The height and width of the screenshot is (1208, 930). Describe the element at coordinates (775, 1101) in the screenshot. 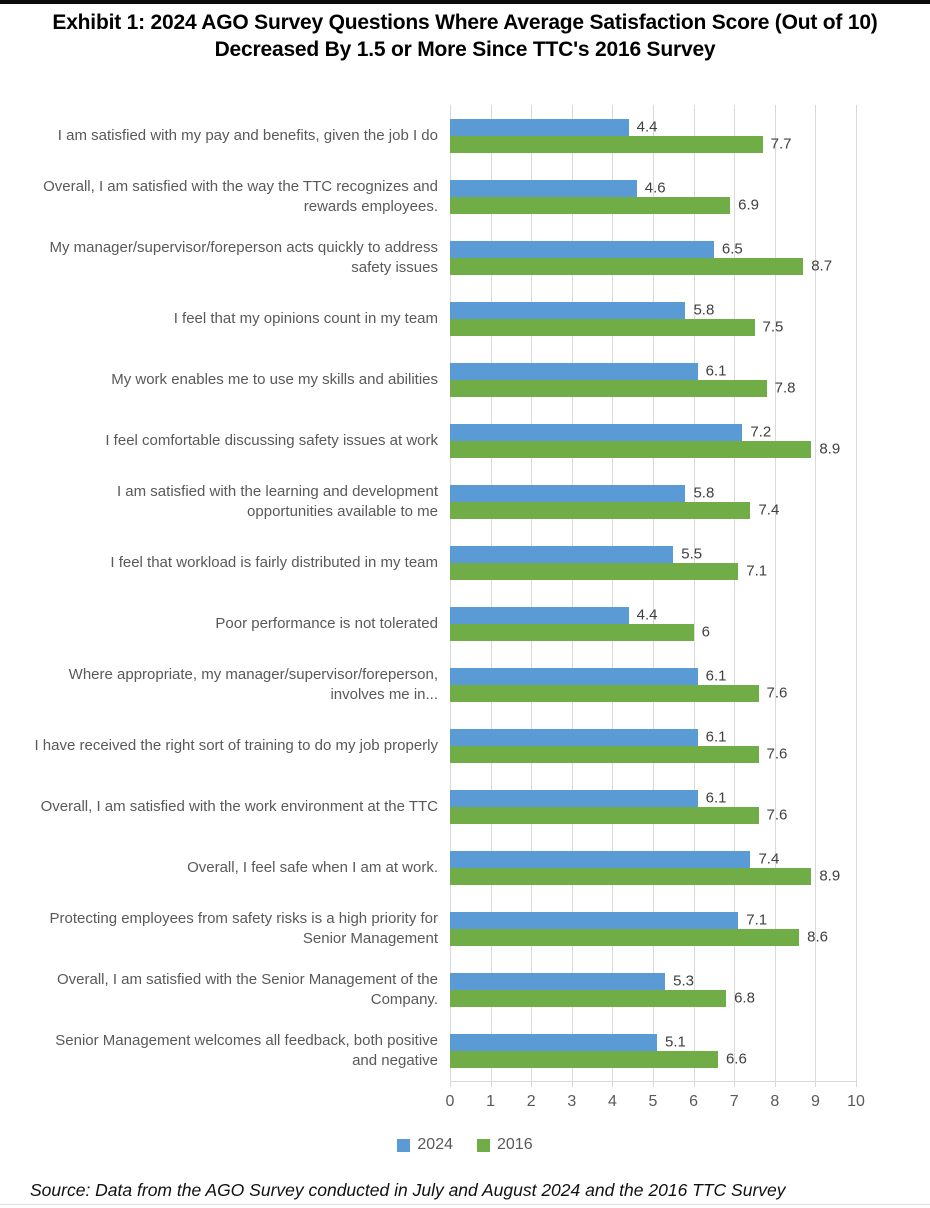

I see `x-tick-label: 8` at that location.